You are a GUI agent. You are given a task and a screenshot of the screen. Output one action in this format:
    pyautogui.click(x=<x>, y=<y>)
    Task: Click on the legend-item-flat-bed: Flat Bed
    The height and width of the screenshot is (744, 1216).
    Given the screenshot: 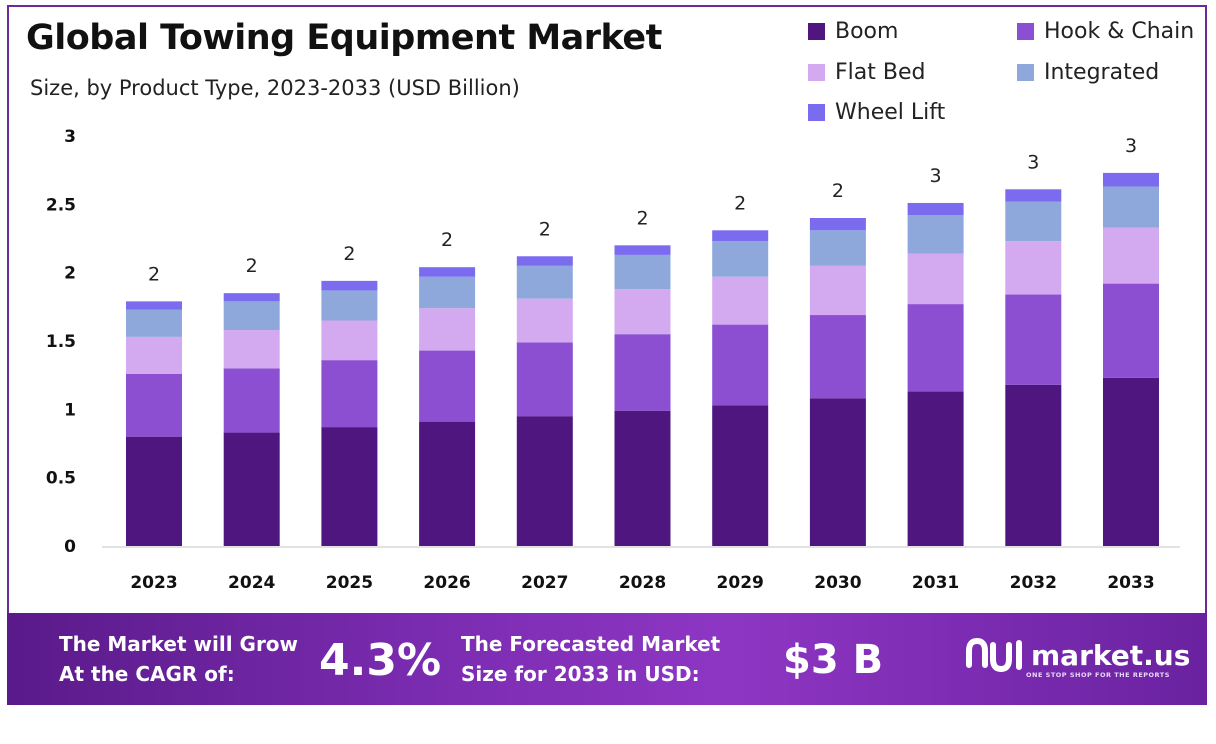 What is the action you would take?
    pyautogui.click(x=866, y=72)
    